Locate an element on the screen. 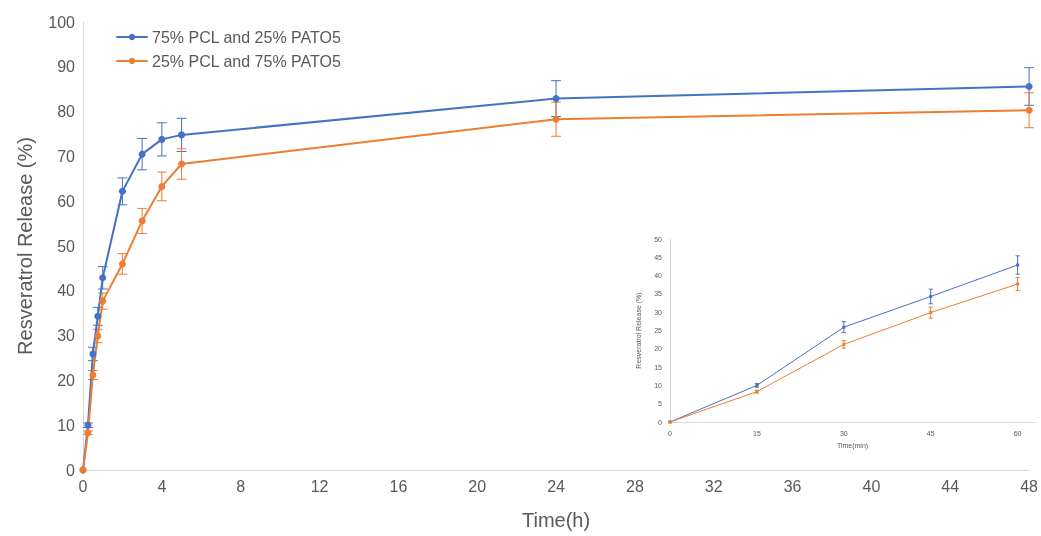 The height and width of the screenshot is (536, 1041). x-tick-label: 0 is located at coordinates (83, 486).